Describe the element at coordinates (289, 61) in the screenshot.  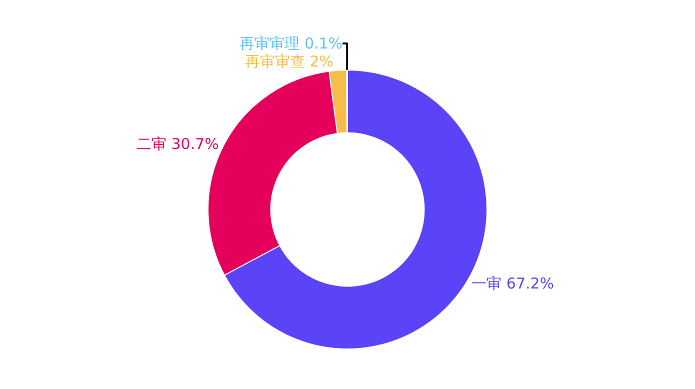
I see `slice-label: 再审审查 2%` at that location.